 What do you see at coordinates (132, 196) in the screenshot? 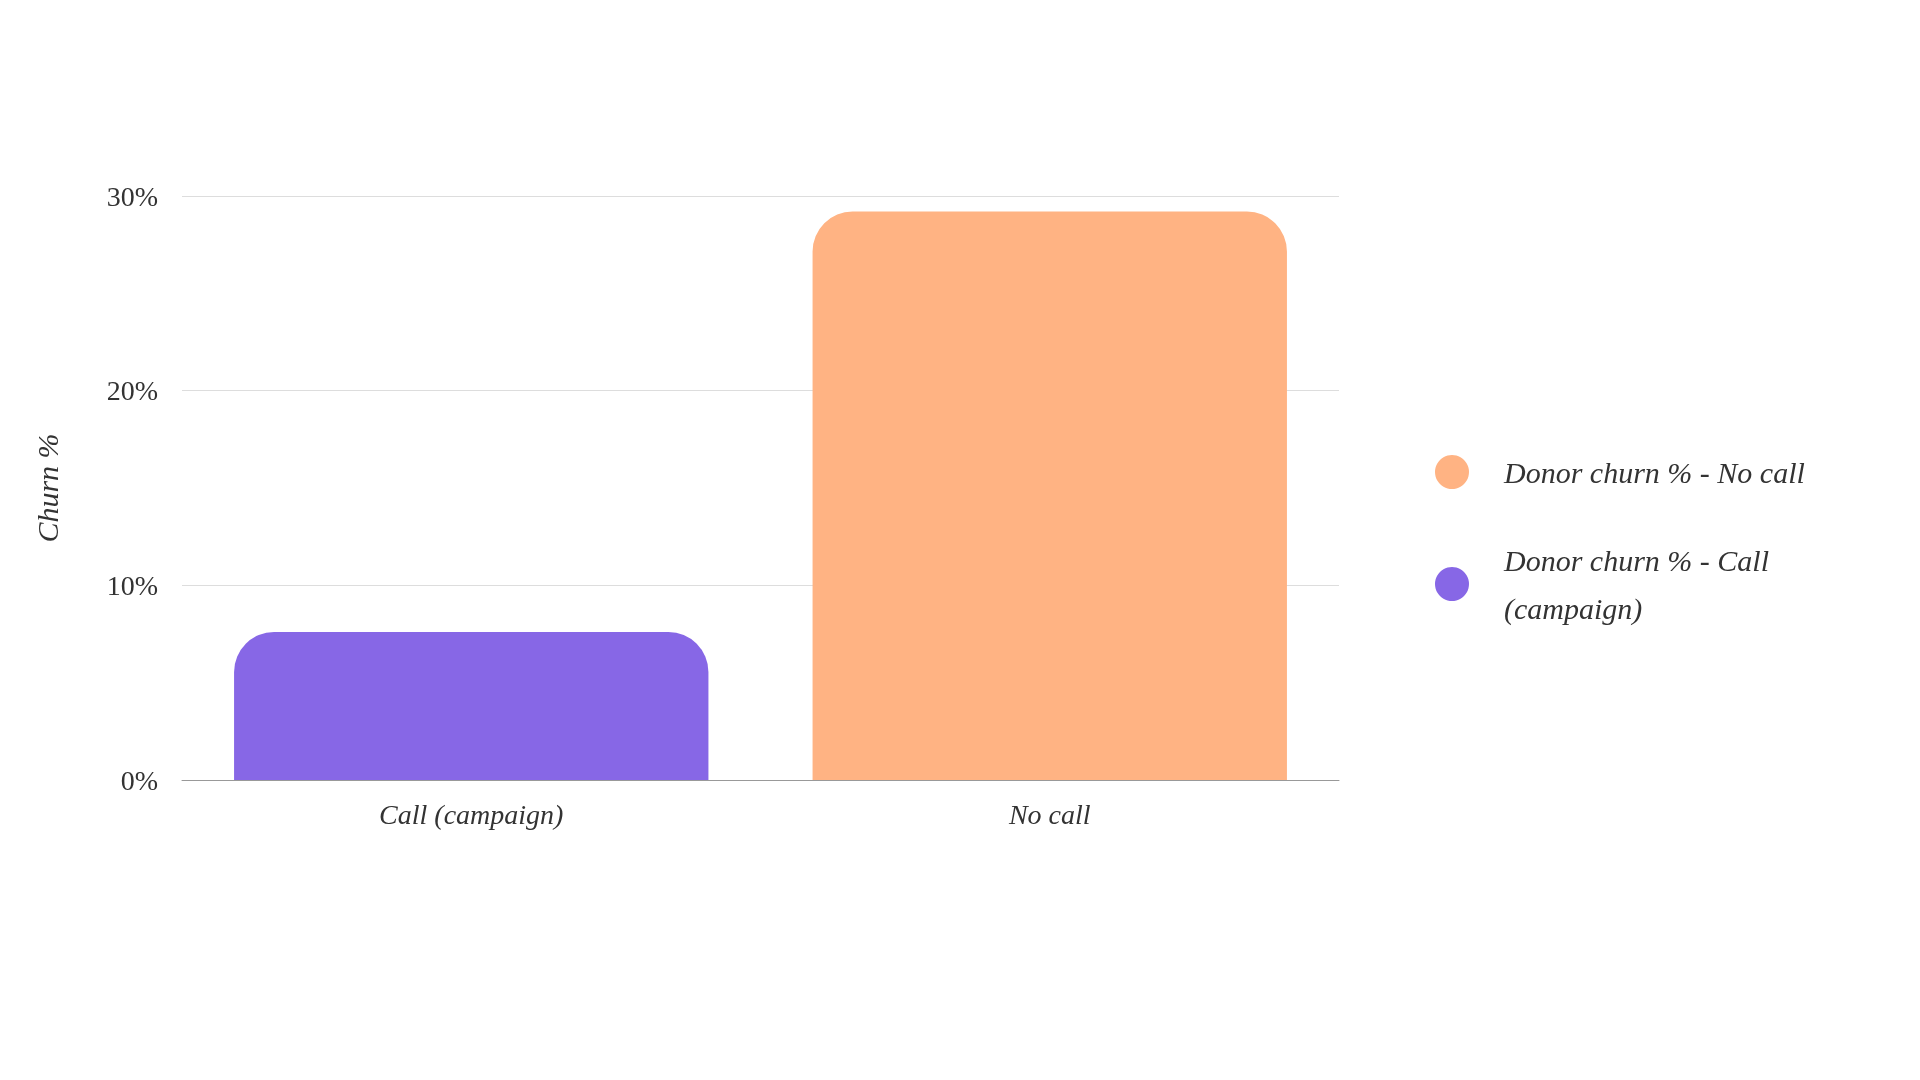
I see `y-tick-label: 30%` at bounding box center [132, 196].